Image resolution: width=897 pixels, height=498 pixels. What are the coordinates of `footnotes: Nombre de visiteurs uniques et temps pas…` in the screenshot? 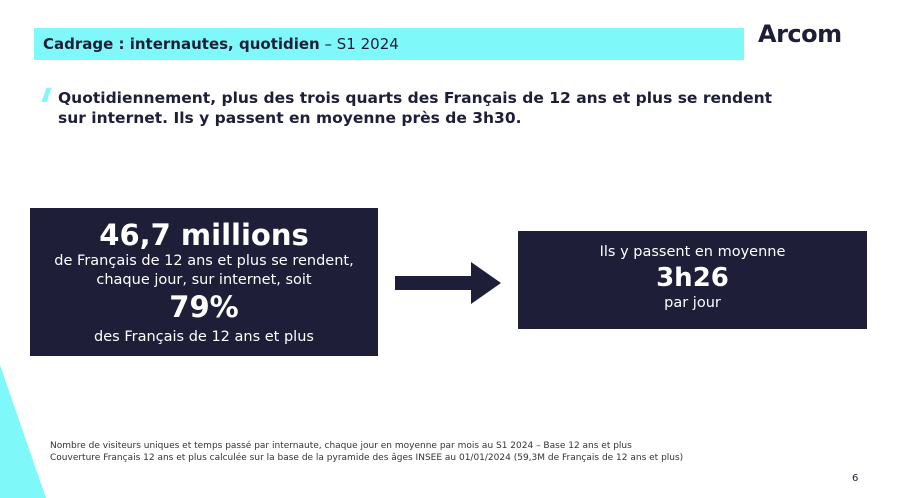 It's located at (366, 452).